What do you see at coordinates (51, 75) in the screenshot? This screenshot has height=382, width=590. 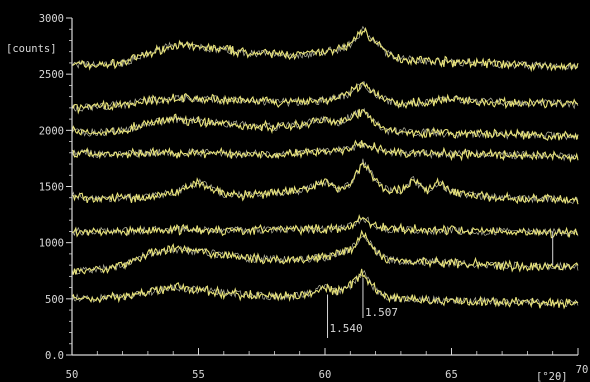 I see `y-tick-label: 2500` at bounding box center [51, 75].